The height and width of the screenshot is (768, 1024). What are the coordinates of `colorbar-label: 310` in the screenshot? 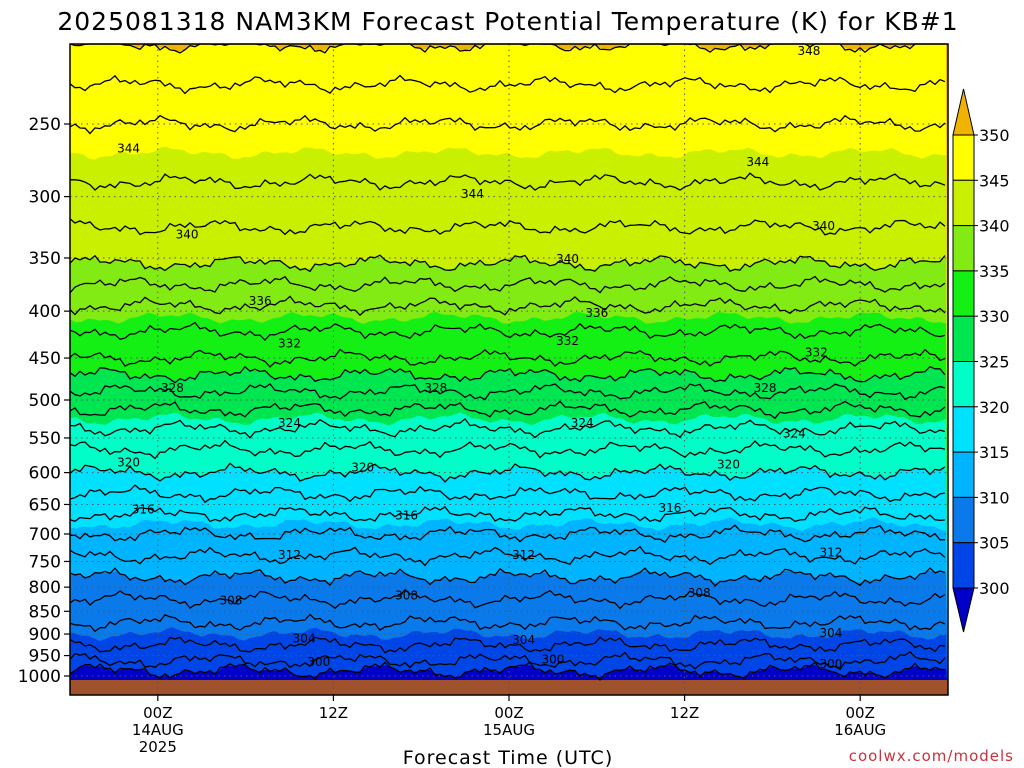 It's located at (994, 497).